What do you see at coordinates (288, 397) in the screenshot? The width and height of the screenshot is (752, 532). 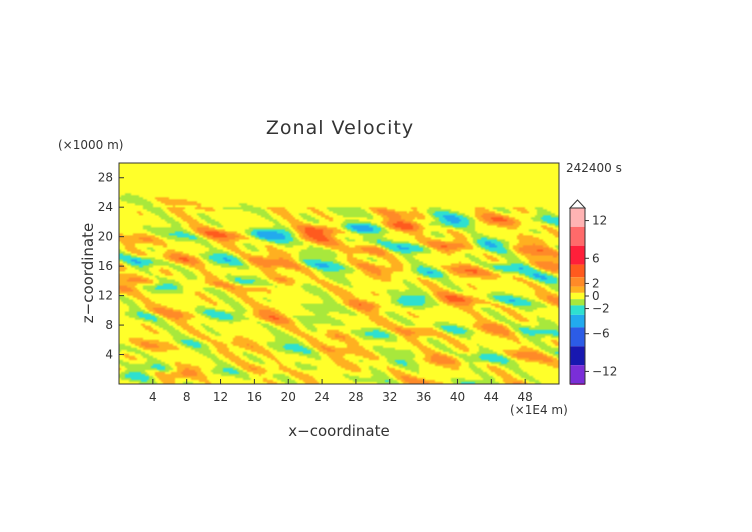 I see `x-tick-label: 20` at bounding box center [288, 397].